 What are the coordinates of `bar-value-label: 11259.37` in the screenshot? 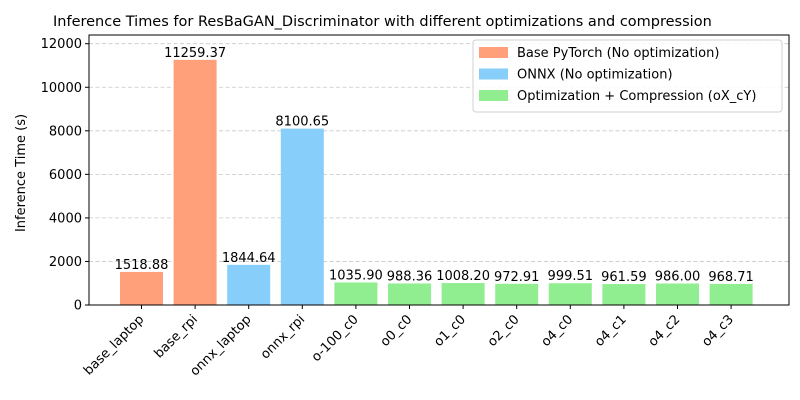 It's located at (195, 53).